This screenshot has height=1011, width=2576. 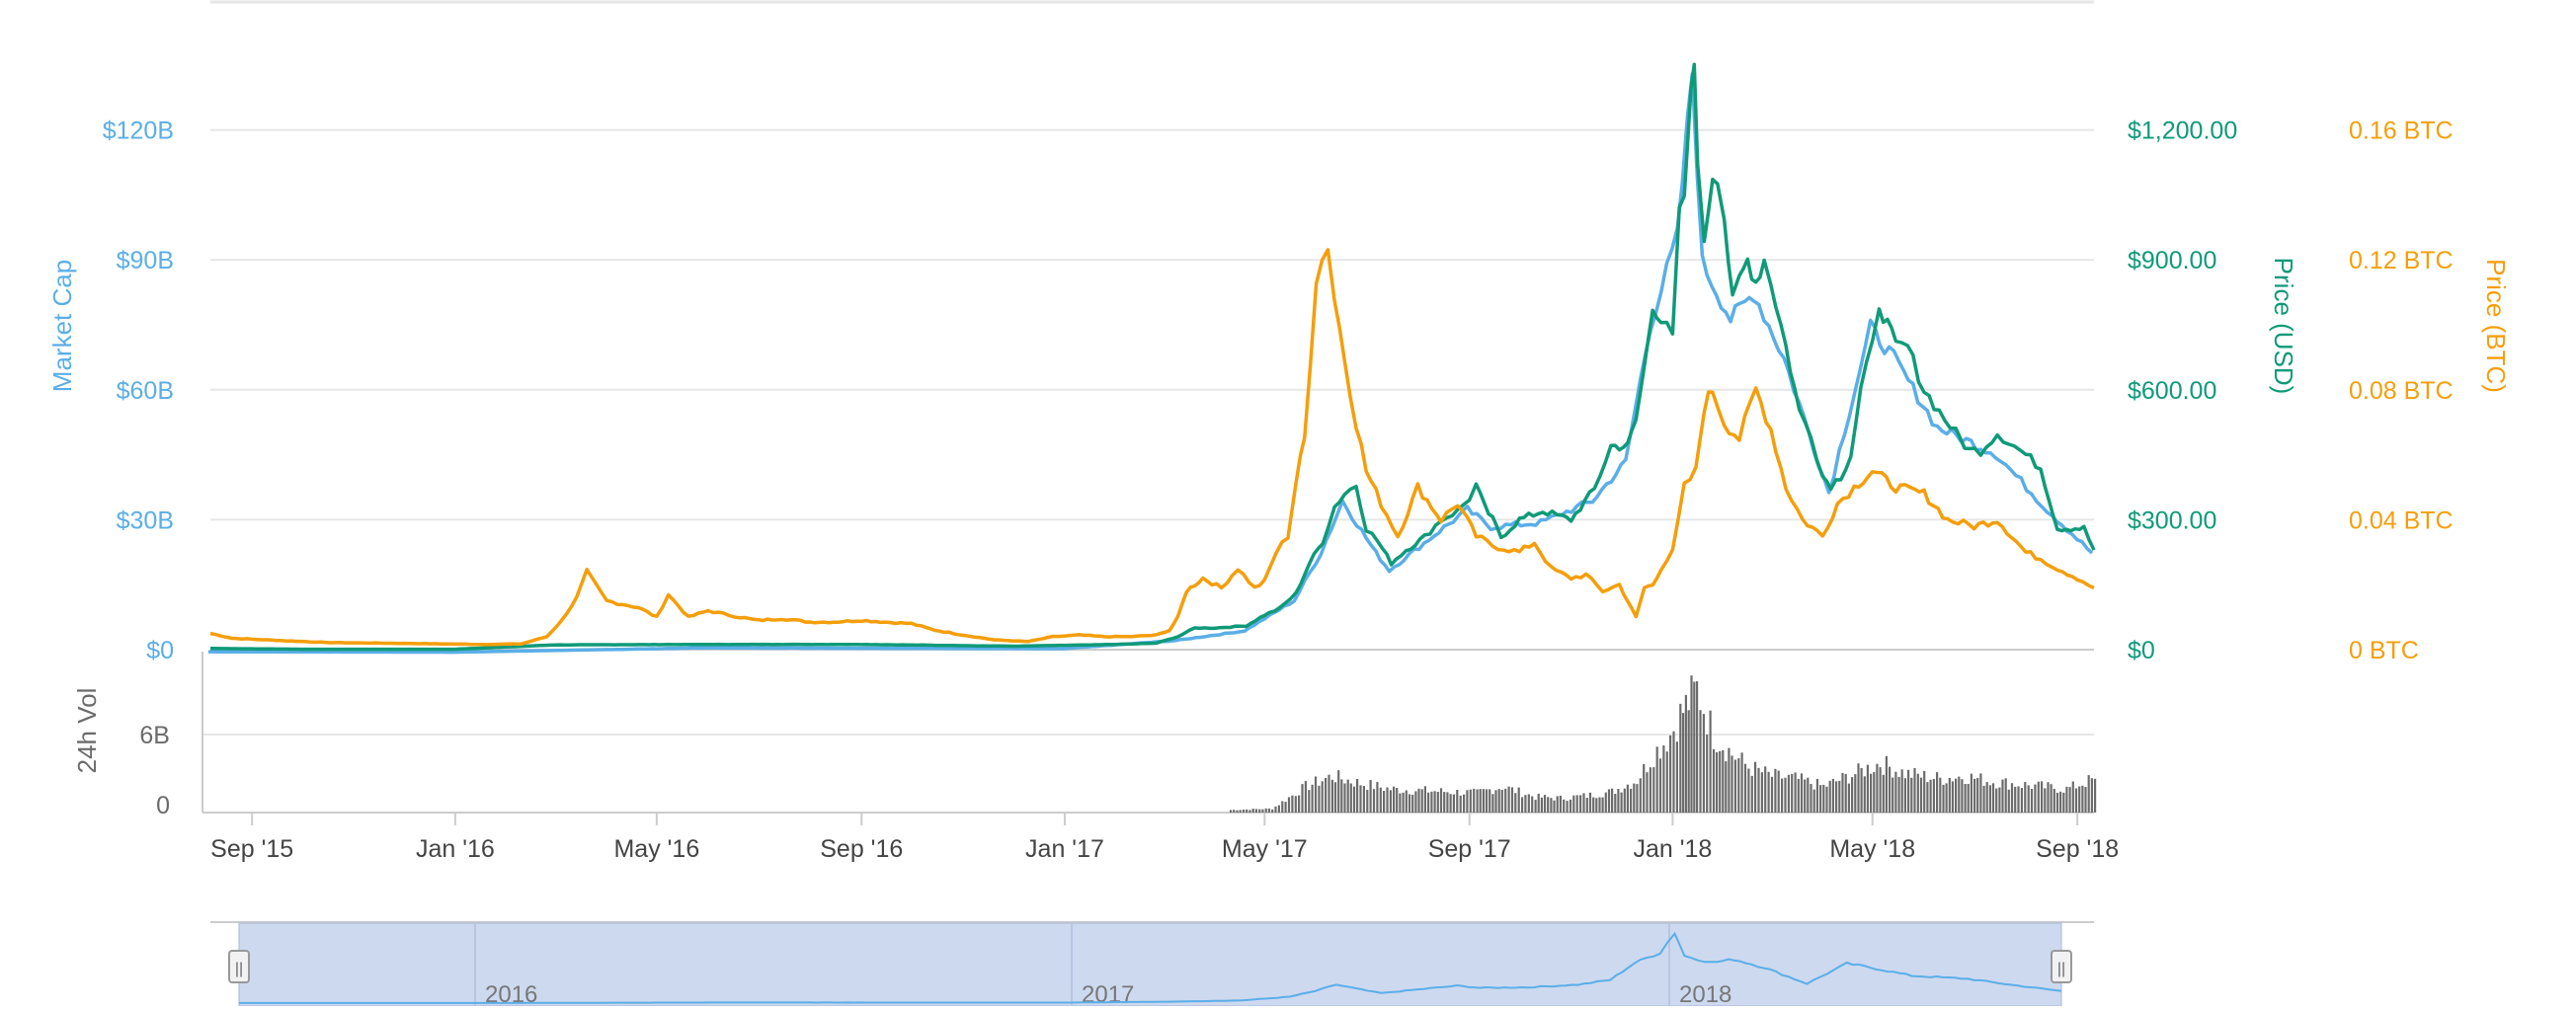 I want to click on navigator-year-label: 2018, so click(x=1705, y=993).